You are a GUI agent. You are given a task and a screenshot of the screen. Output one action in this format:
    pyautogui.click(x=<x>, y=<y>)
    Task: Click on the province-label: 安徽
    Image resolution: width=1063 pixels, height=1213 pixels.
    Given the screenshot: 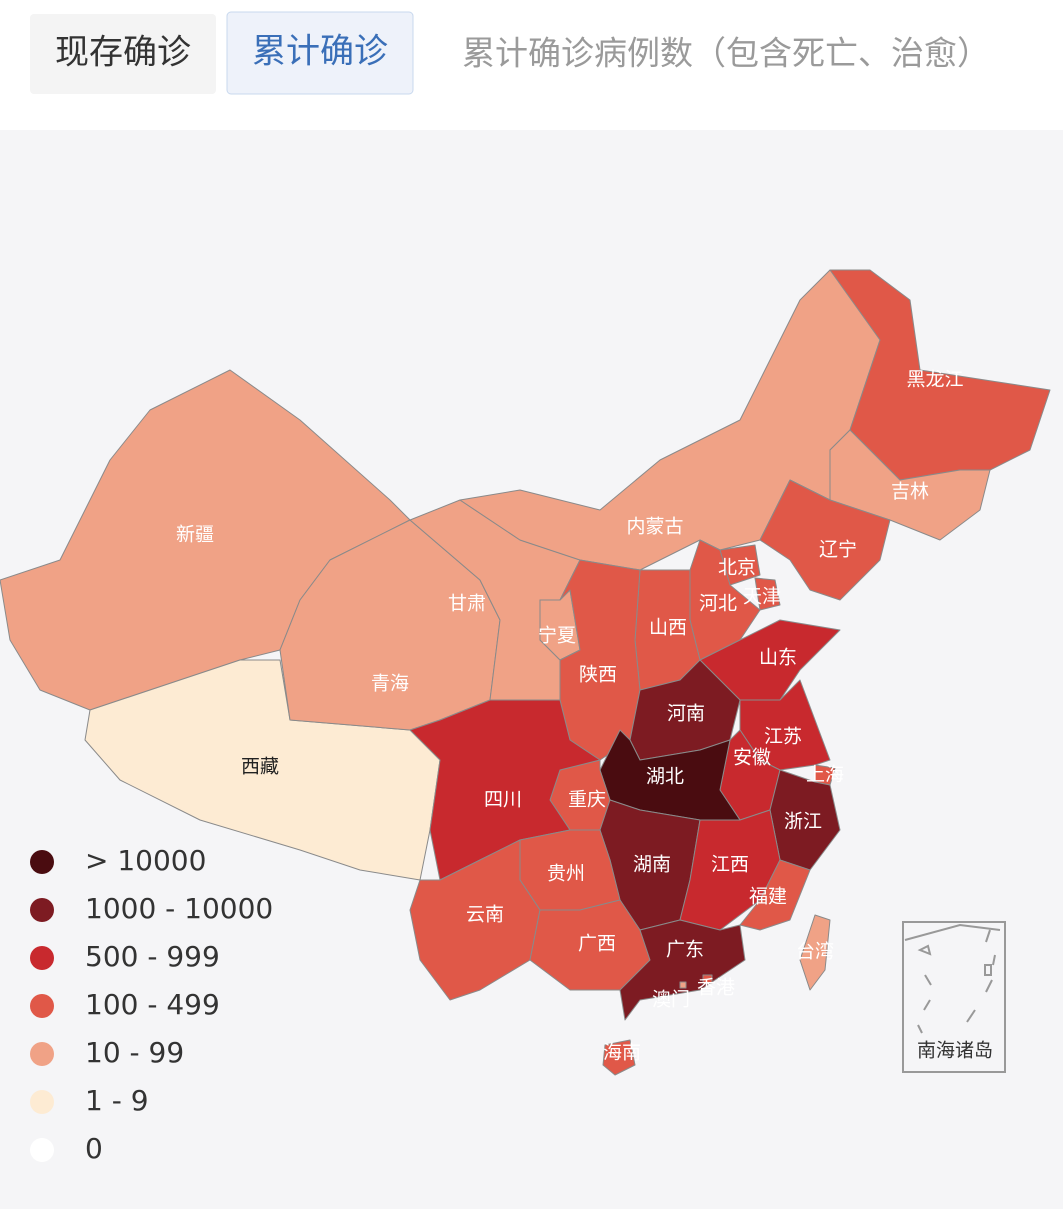 What is the action you would take?
    pyautogui.click(x=752, y=758)
    